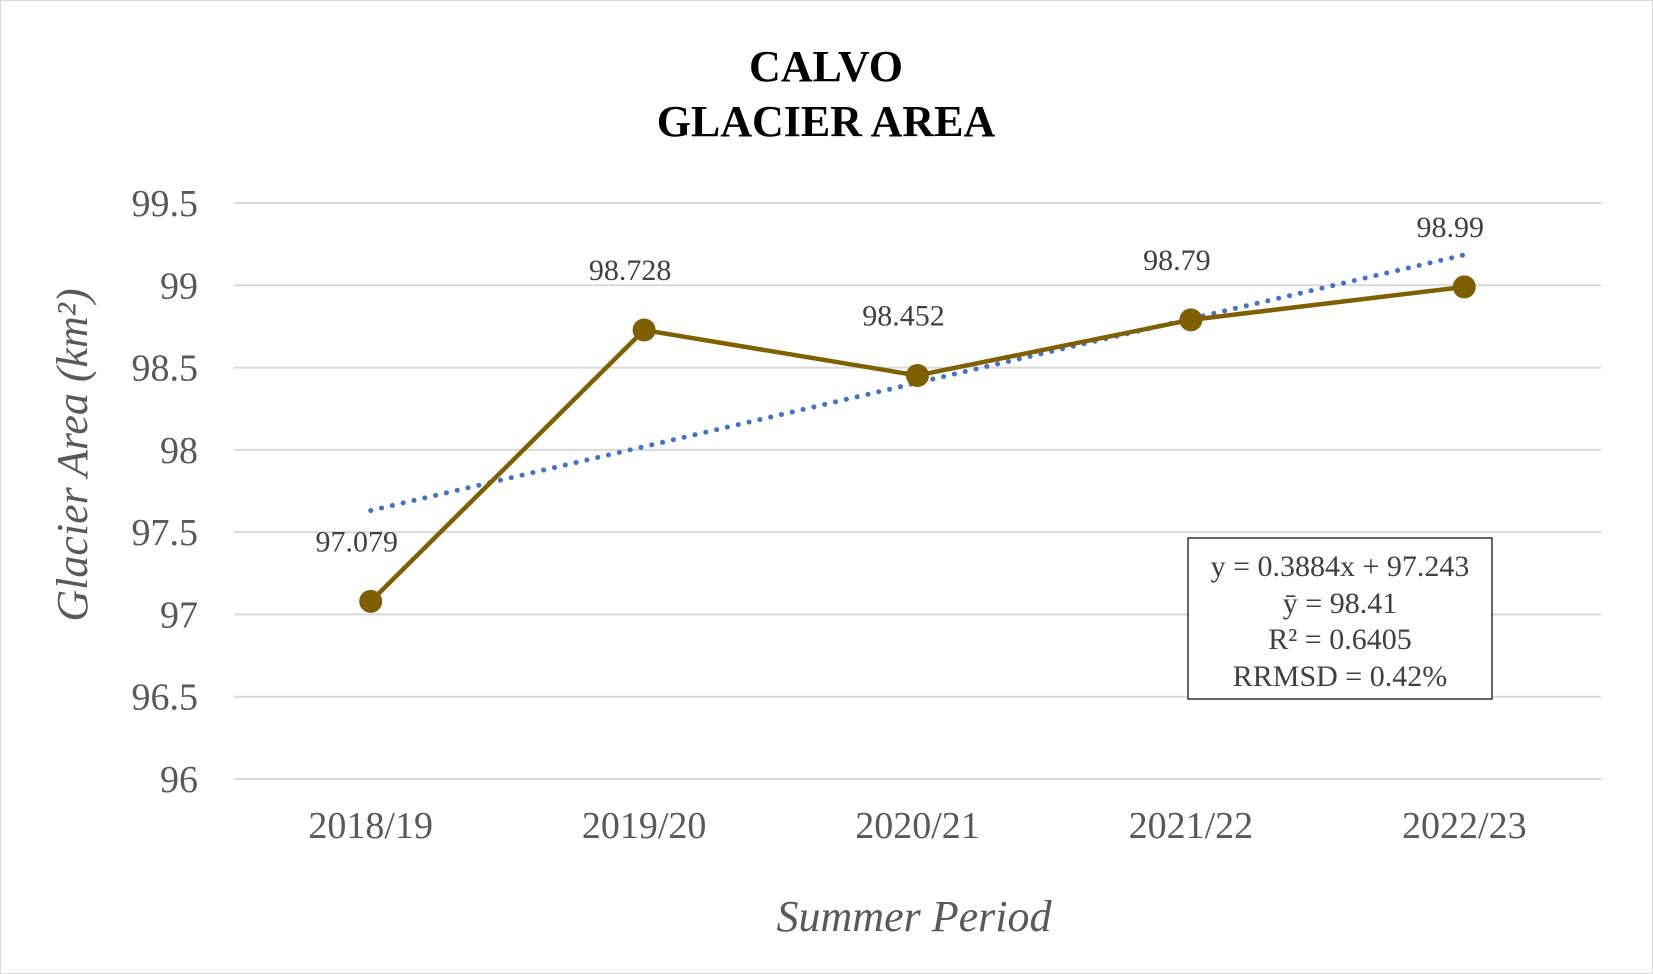 The image size is (1653, 974). What do you see at coordinates (179, 451) in the screenshot?
I see `y-tick-label: 98` at bounding box center [179, 451].